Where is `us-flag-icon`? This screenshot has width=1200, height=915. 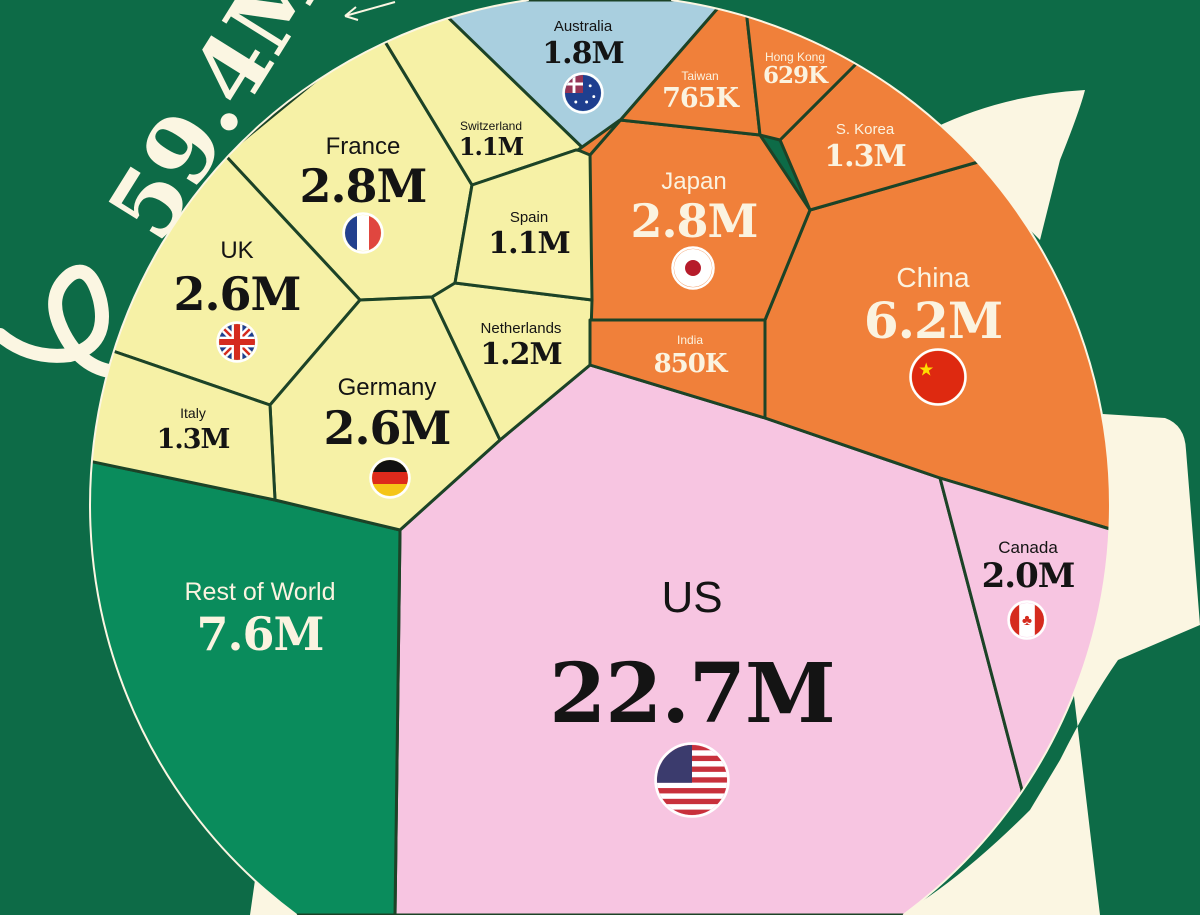
us-flag-icon is located at coordinates (692, 780).